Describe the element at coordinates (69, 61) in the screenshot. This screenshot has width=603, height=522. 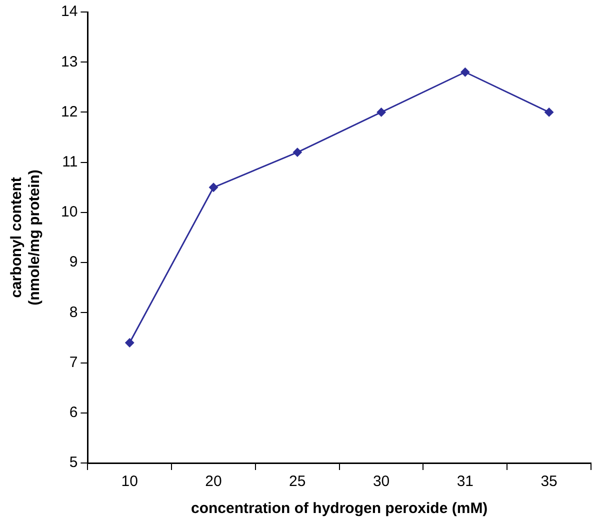
I see `y-tick-label: 13` at that location.